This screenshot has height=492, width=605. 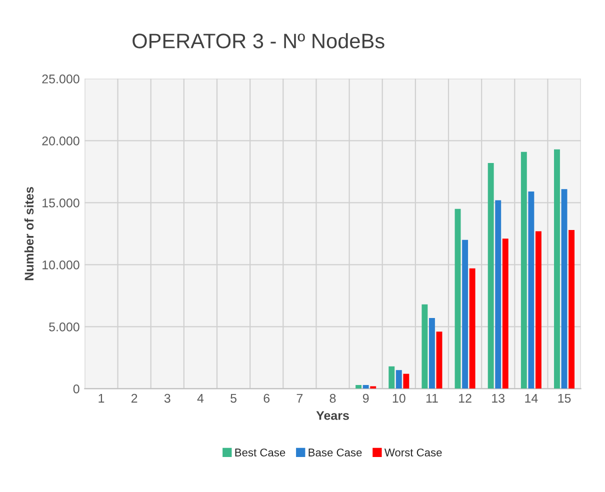 I want to click on legend-label: Base Case, so click(x=335, y=452).